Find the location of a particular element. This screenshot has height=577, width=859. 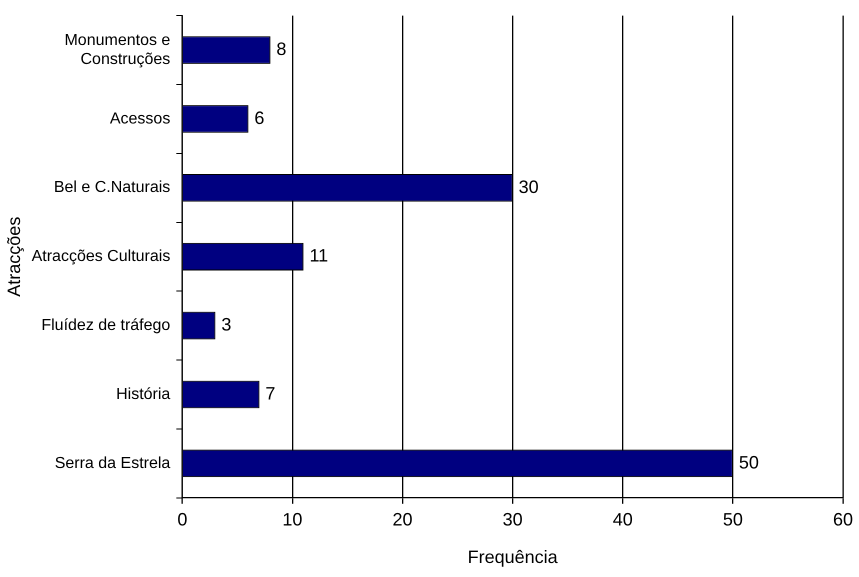

y-tick-label: Monumentos e Construções is located at coordinates (117, 50).